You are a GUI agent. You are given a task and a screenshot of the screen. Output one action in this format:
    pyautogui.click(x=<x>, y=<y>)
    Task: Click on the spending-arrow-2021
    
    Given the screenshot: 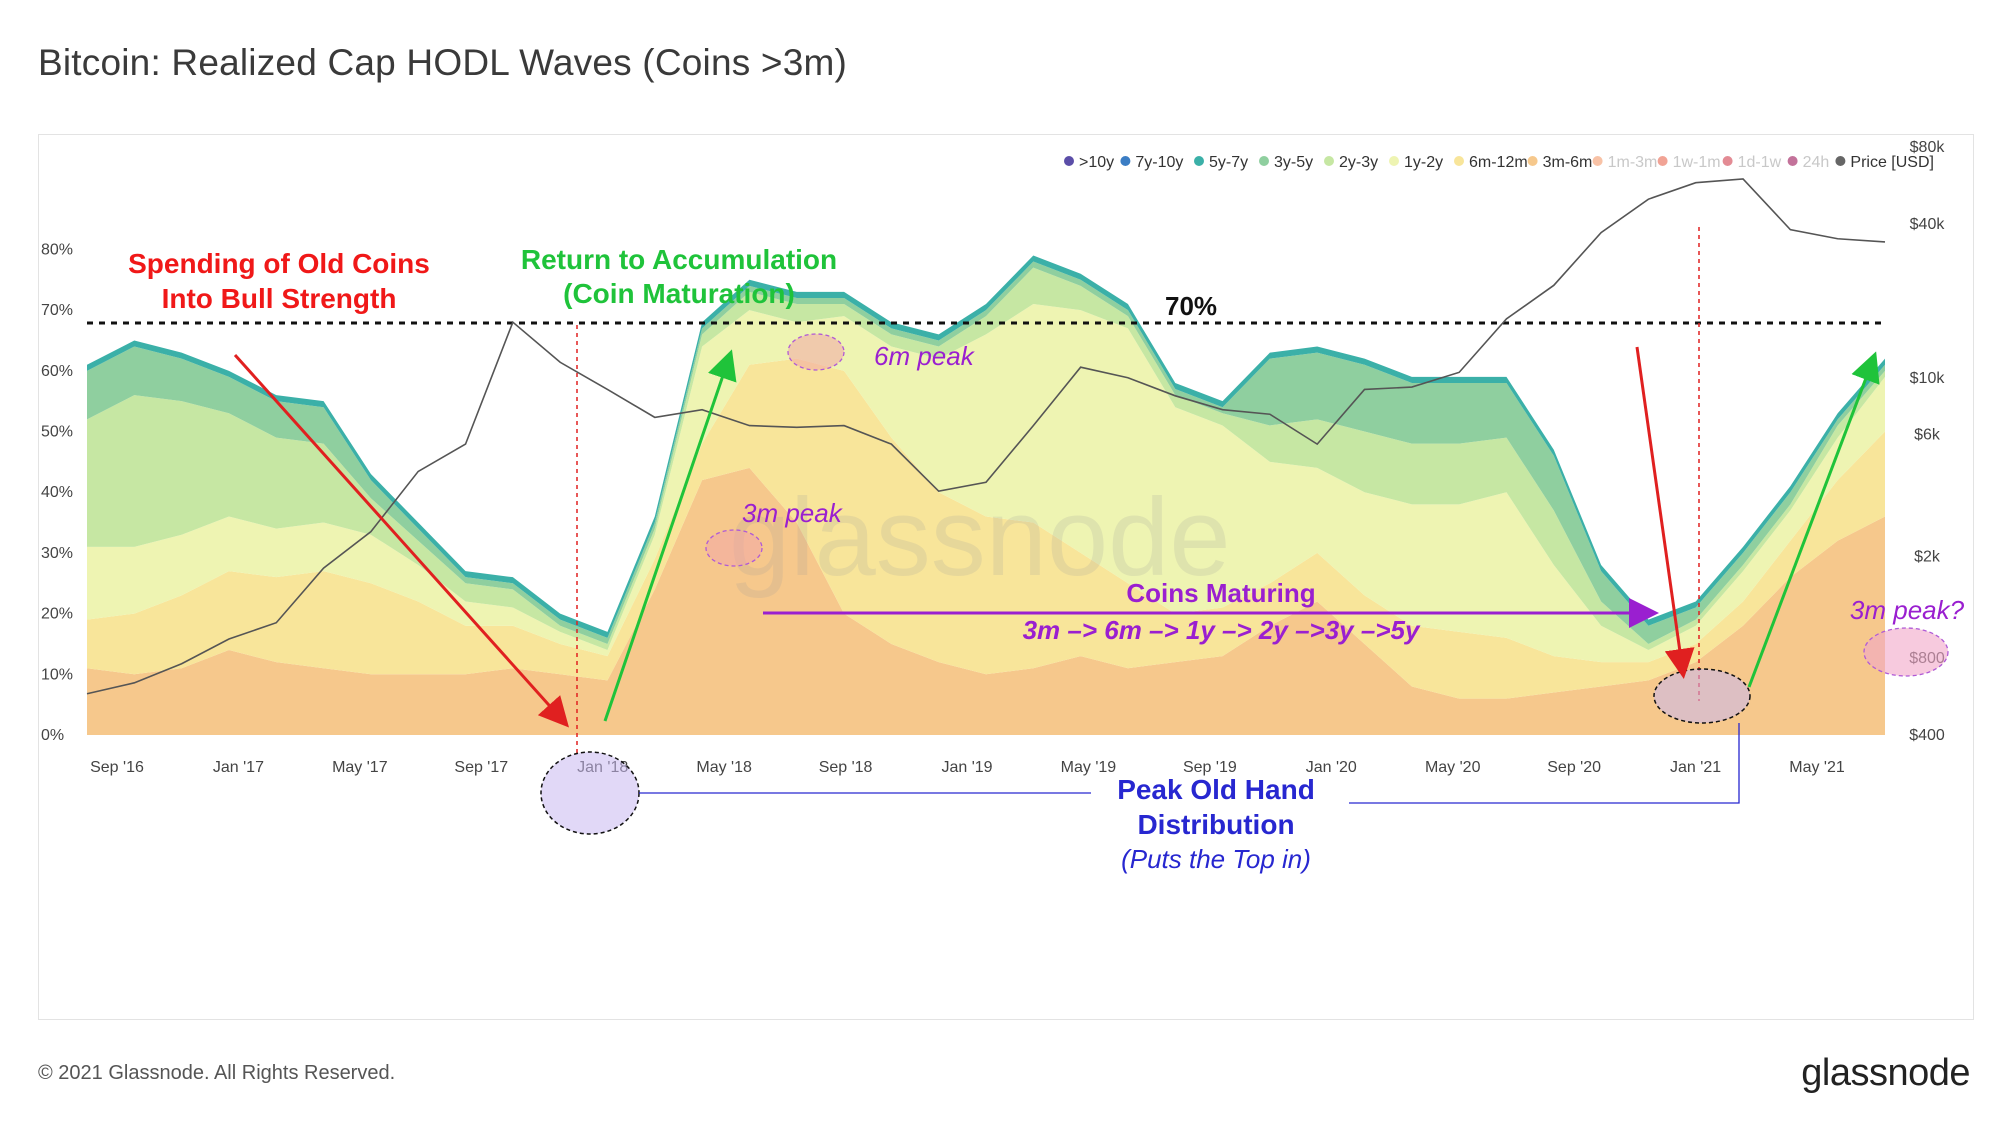 What is the action you would take?
    pyautogui.click(x=1665, y=512)
    